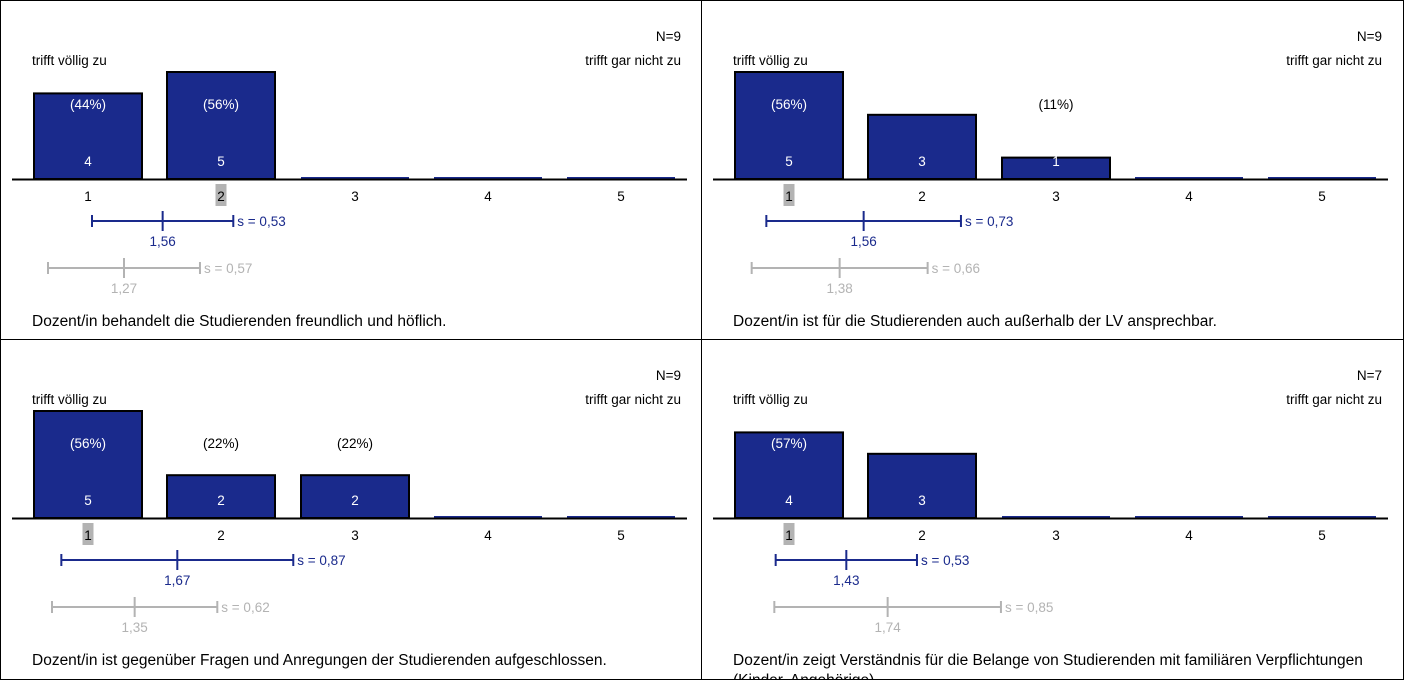  Describe the element at coordinates (124, 288) in the screenshot. I see `mean-label: 1,27` at that location.